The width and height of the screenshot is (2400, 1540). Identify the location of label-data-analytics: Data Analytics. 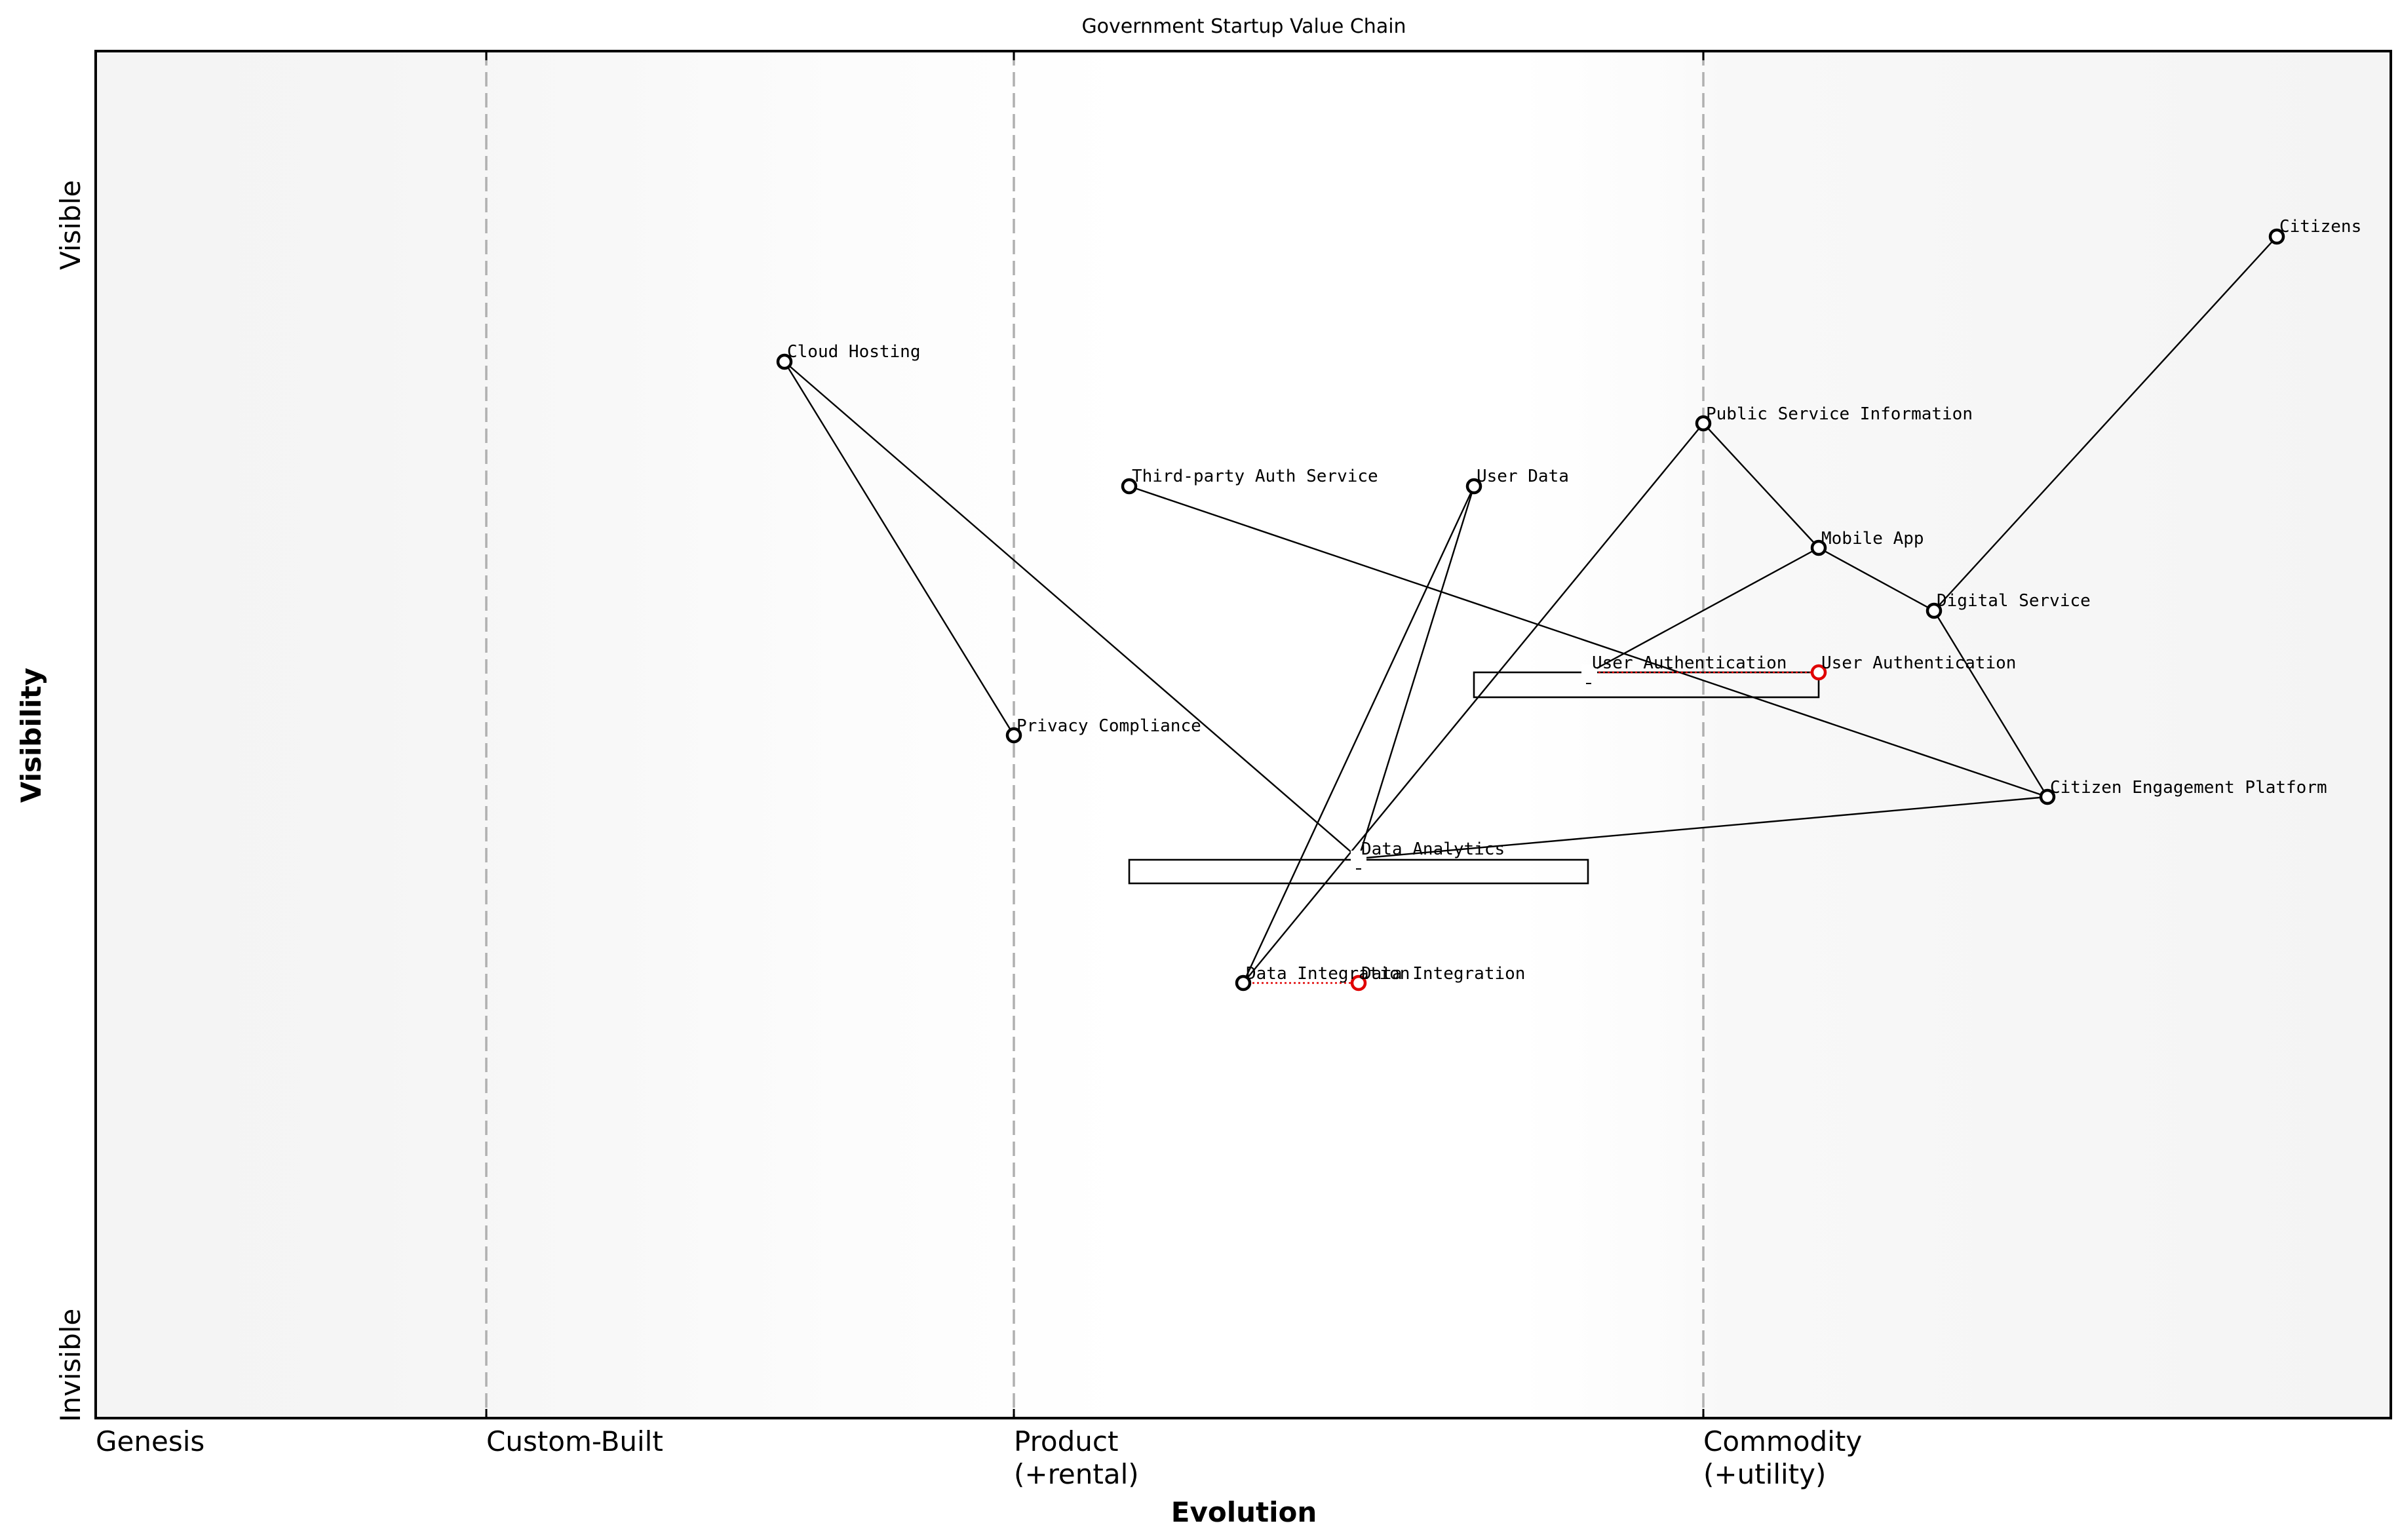
(1433, 849).